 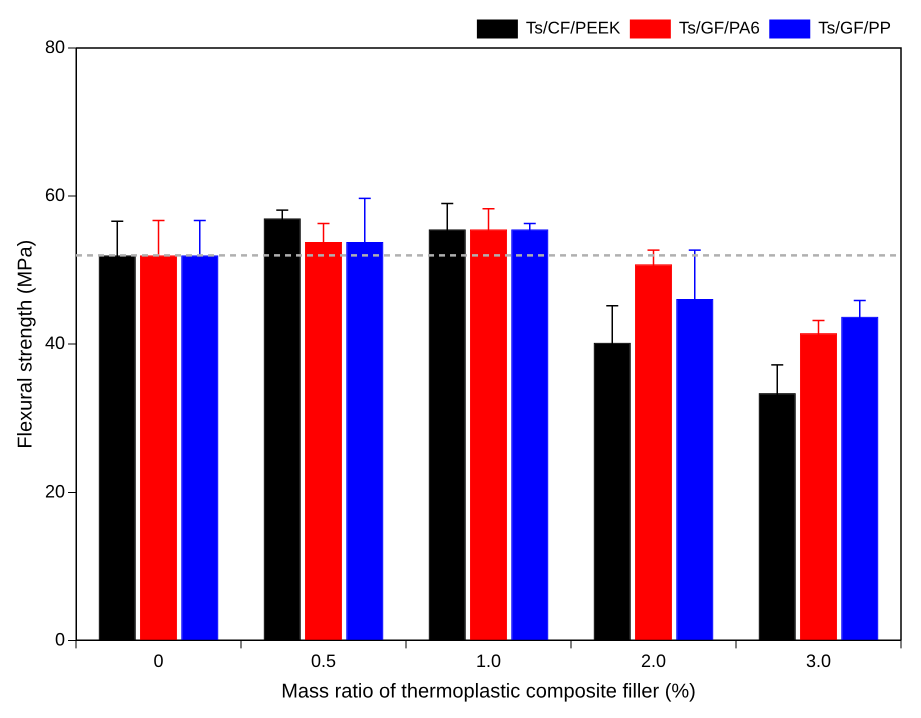 I want to click on x-axis-title: Mass ratio of thermoplastic composite filler (%), so click(x=488, y=691).